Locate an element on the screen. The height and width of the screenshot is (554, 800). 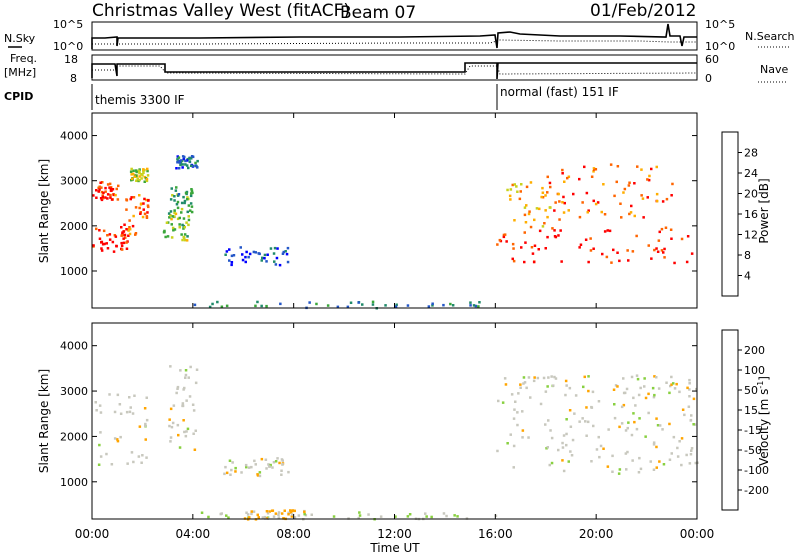
velocity-label-end: ] is located at coordinates (764, 378).